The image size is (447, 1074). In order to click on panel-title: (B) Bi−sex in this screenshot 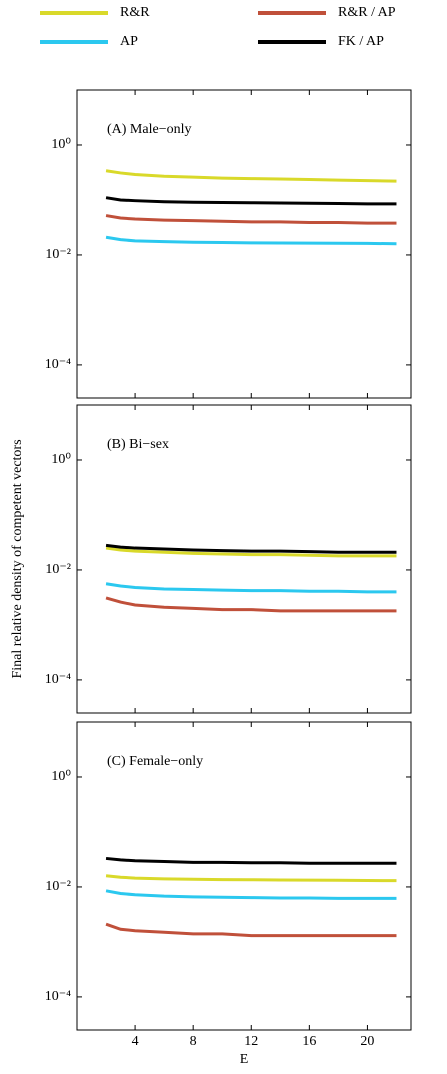, I will do `click(138, 444)`.